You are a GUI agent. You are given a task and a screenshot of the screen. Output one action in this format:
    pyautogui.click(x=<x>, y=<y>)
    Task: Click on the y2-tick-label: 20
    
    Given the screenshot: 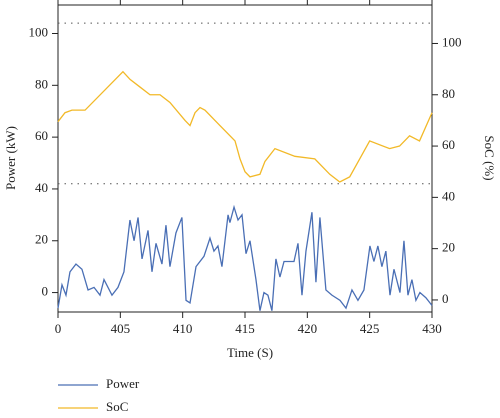 What is the action you would take?
    pyautogui.click(x=448, y=247)
    